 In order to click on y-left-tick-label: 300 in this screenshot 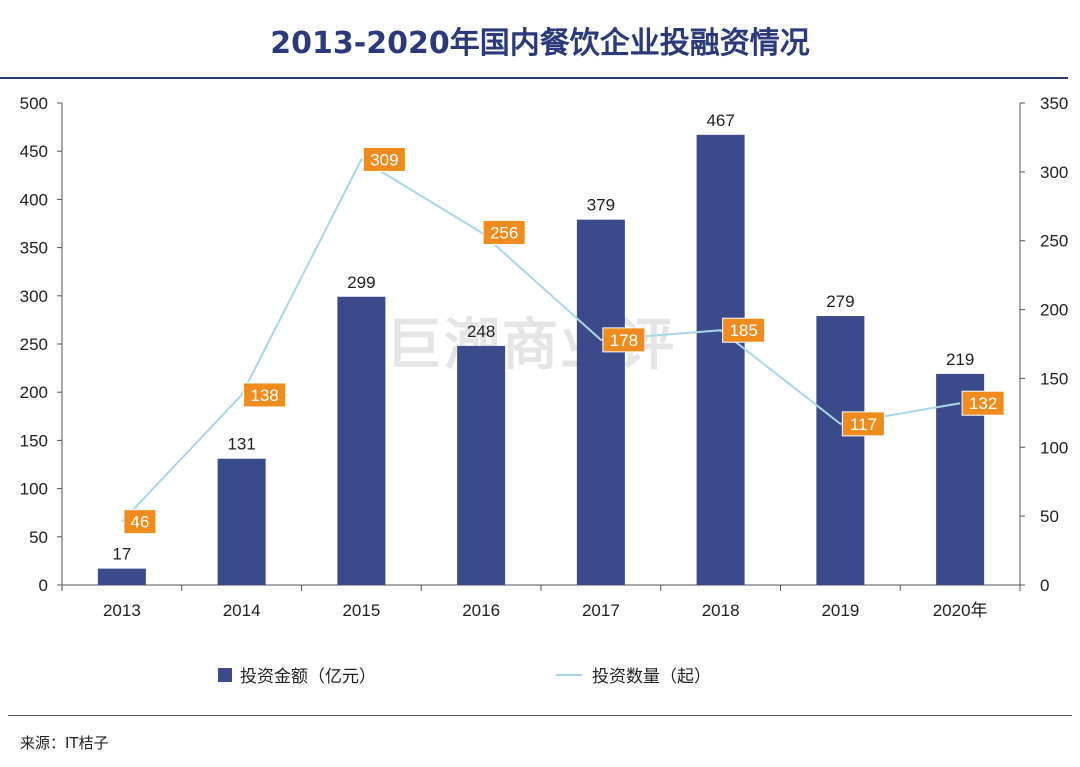, I will do `click(34, 296)`.